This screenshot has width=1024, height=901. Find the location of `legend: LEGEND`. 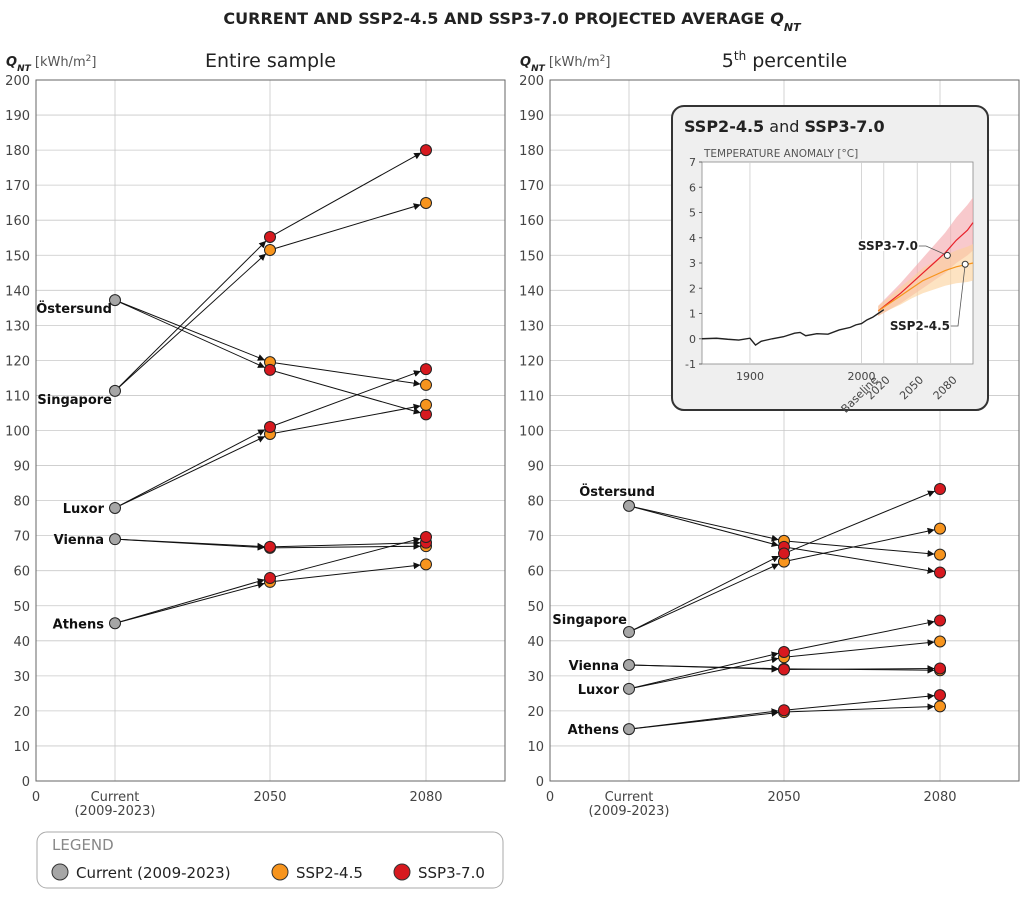

legend: LEGEND is located at coordinates (270, 860).